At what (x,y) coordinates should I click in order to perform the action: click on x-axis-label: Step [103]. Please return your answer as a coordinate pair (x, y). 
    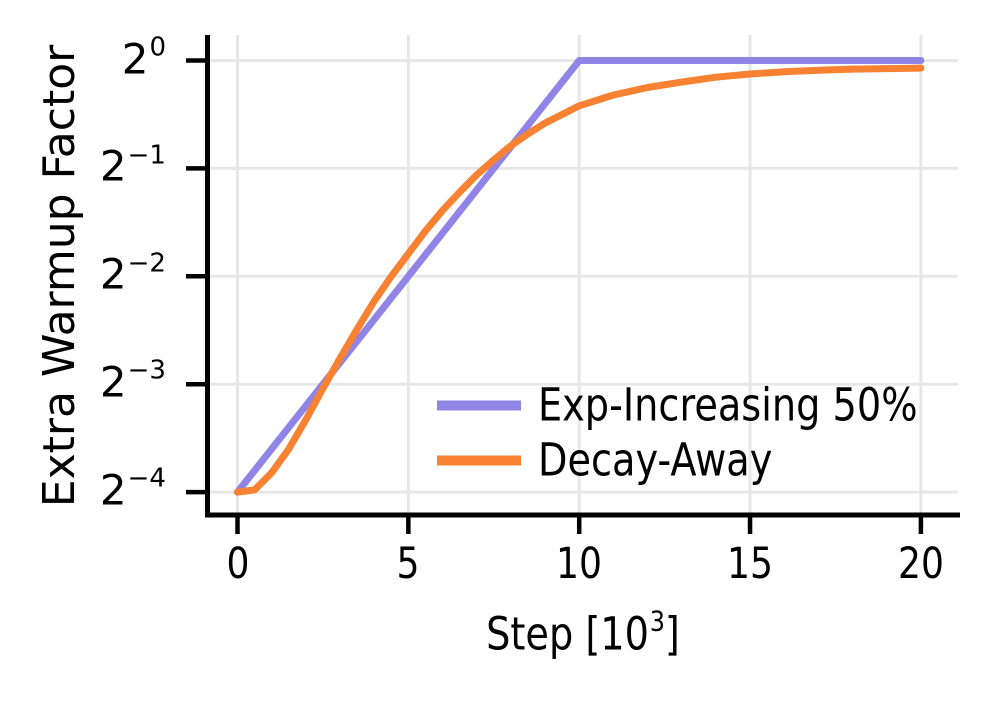
    Looking at the image, I should click on (583, 631).